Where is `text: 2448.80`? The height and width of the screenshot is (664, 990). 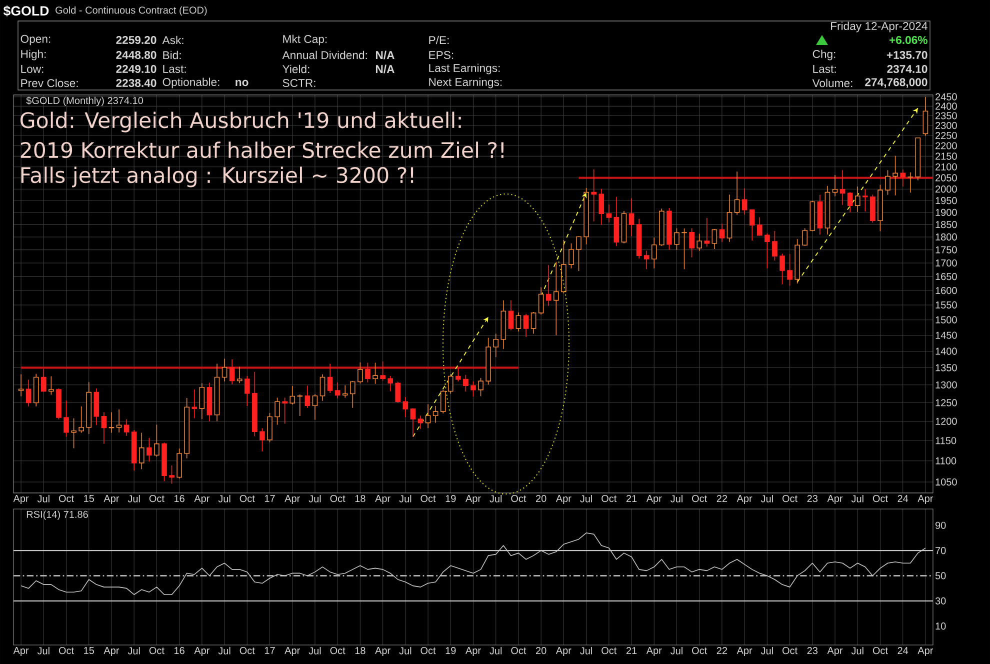
text: 2448.80 is located at coordinates (136, 54).